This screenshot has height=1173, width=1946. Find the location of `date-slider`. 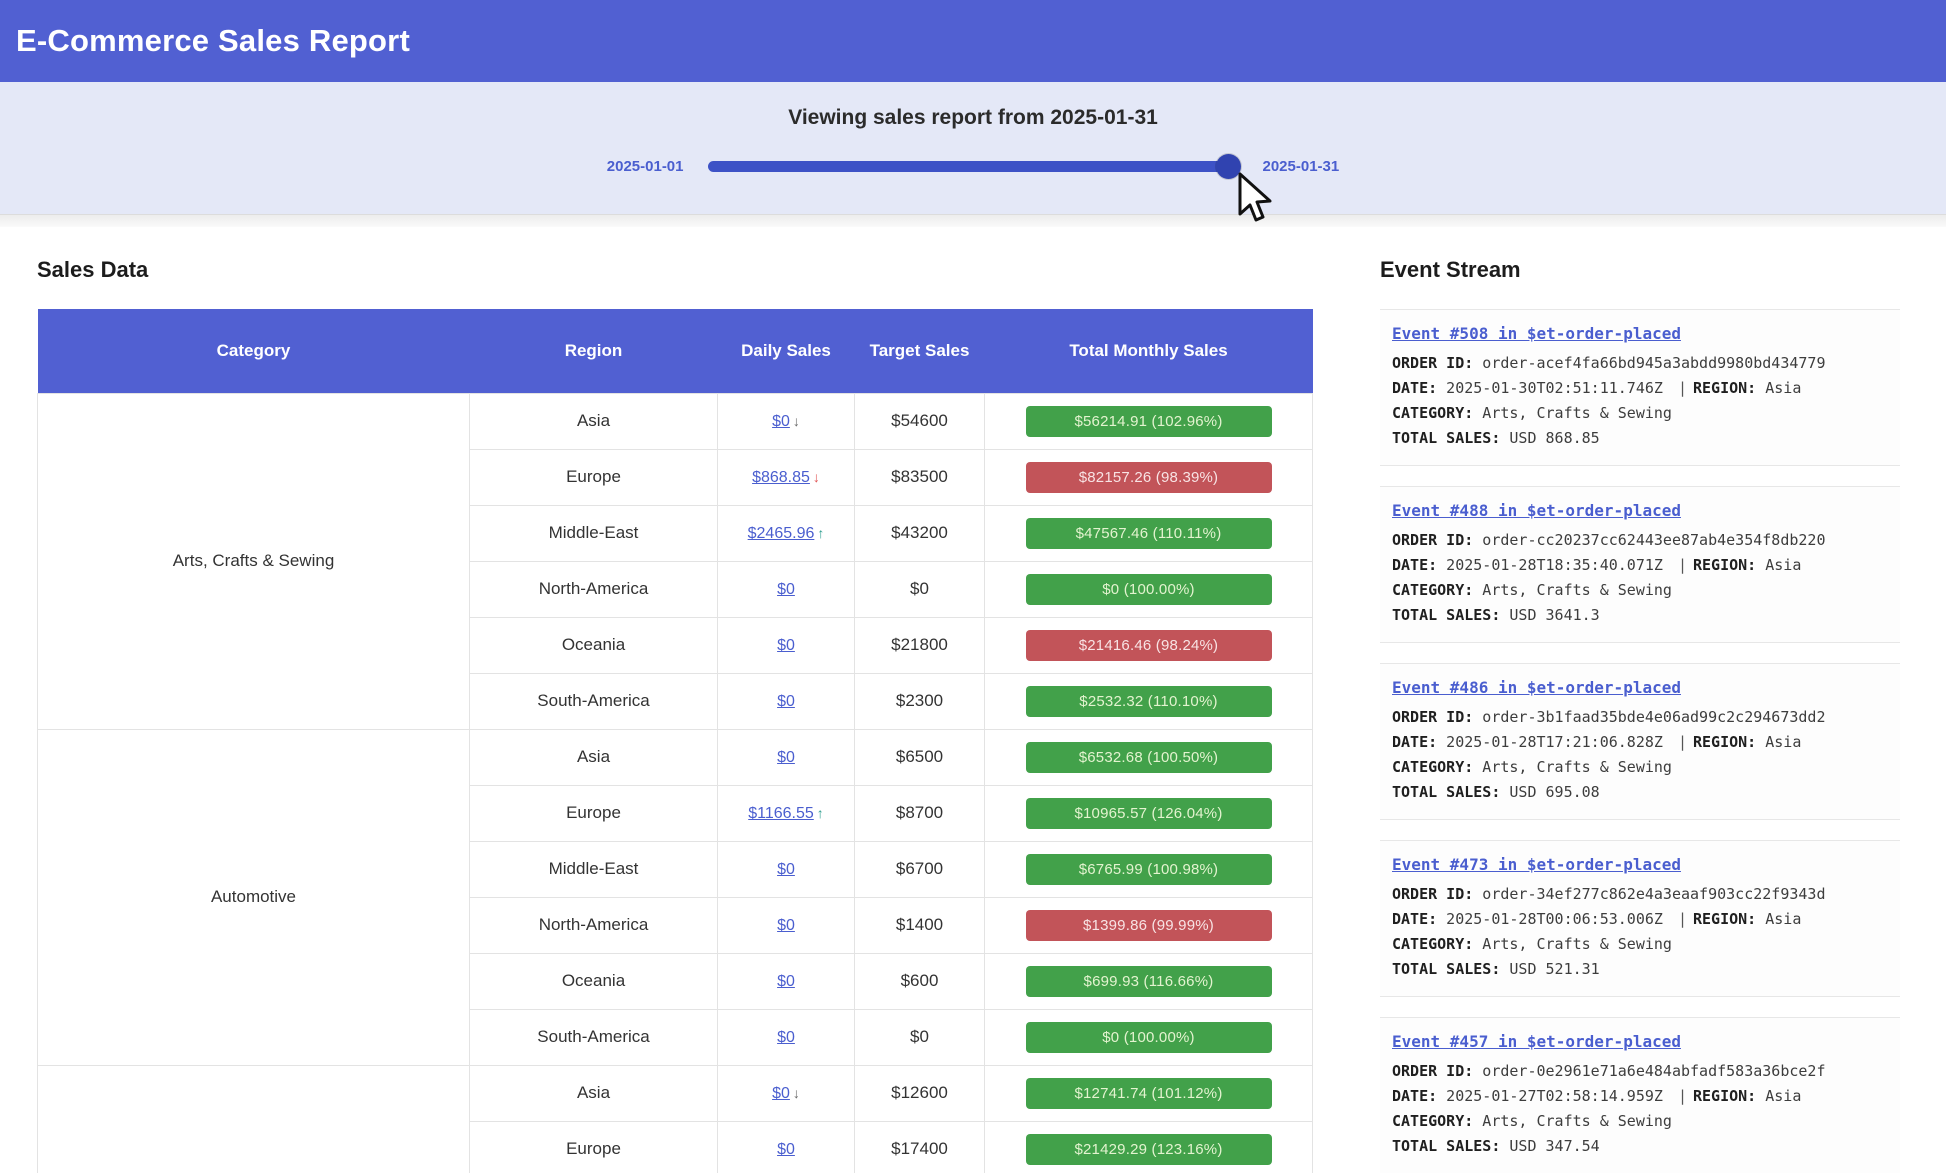

date-slider is located at coordinates (974, 166).